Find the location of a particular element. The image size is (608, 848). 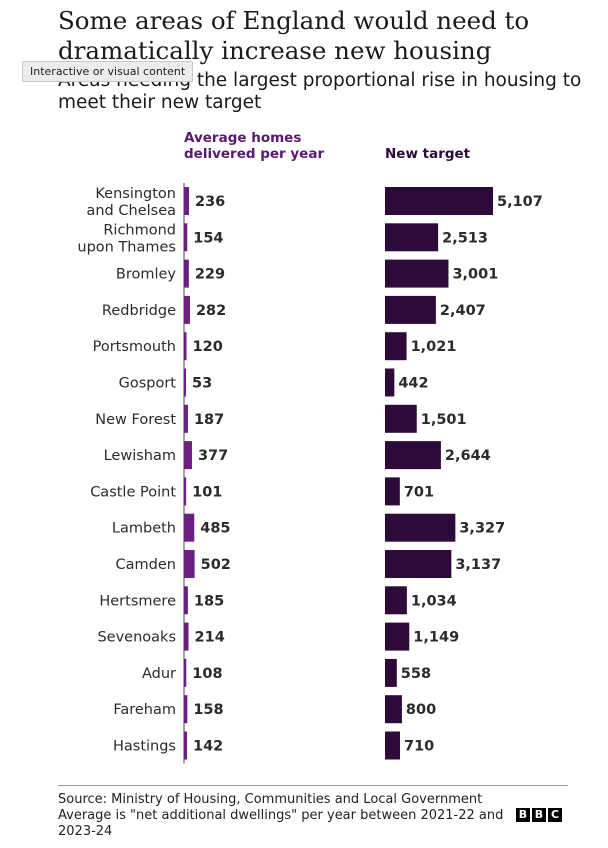

average-homes-value-label: 502 is located at coordinates (216, 565).